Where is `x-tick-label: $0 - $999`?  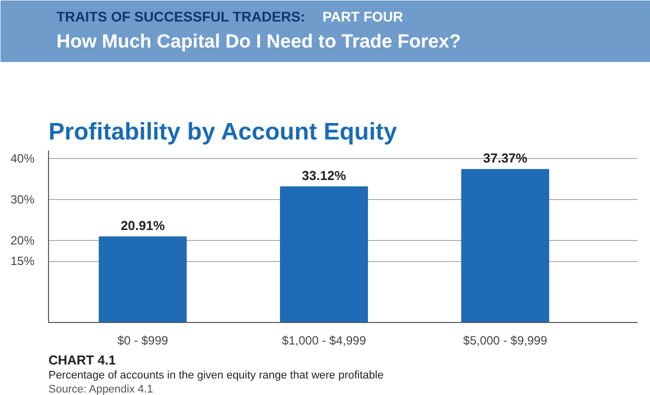
x-tick-label: $0 - $999 is located at coordinates (142, 341).